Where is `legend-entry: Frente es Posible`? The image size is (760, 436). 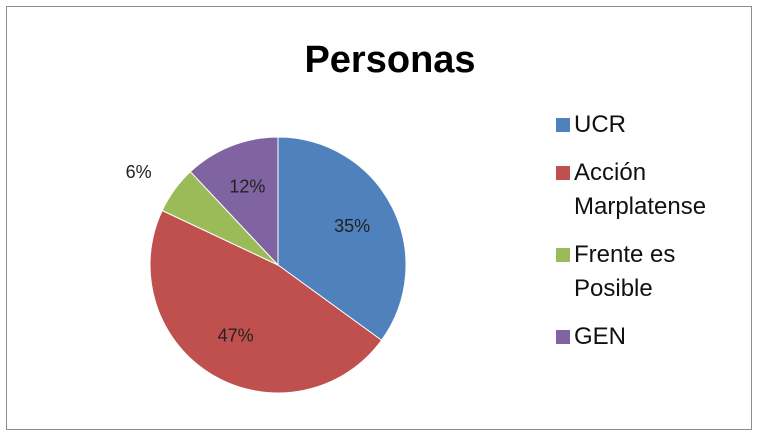
legend-entry: Frente es Posible is located at coordinates (651, 272).